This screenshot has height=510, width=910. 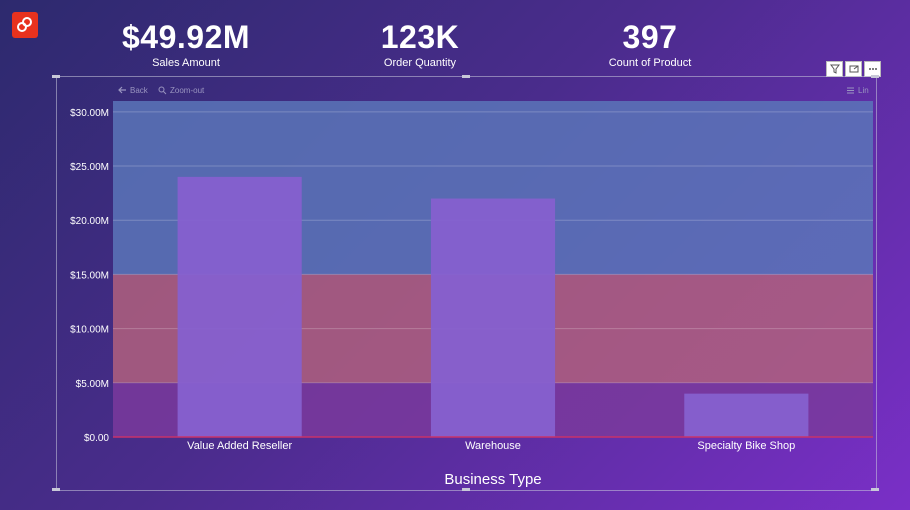 I want to click on kpi-label: Sales Amount, so click(x=186, y=63).